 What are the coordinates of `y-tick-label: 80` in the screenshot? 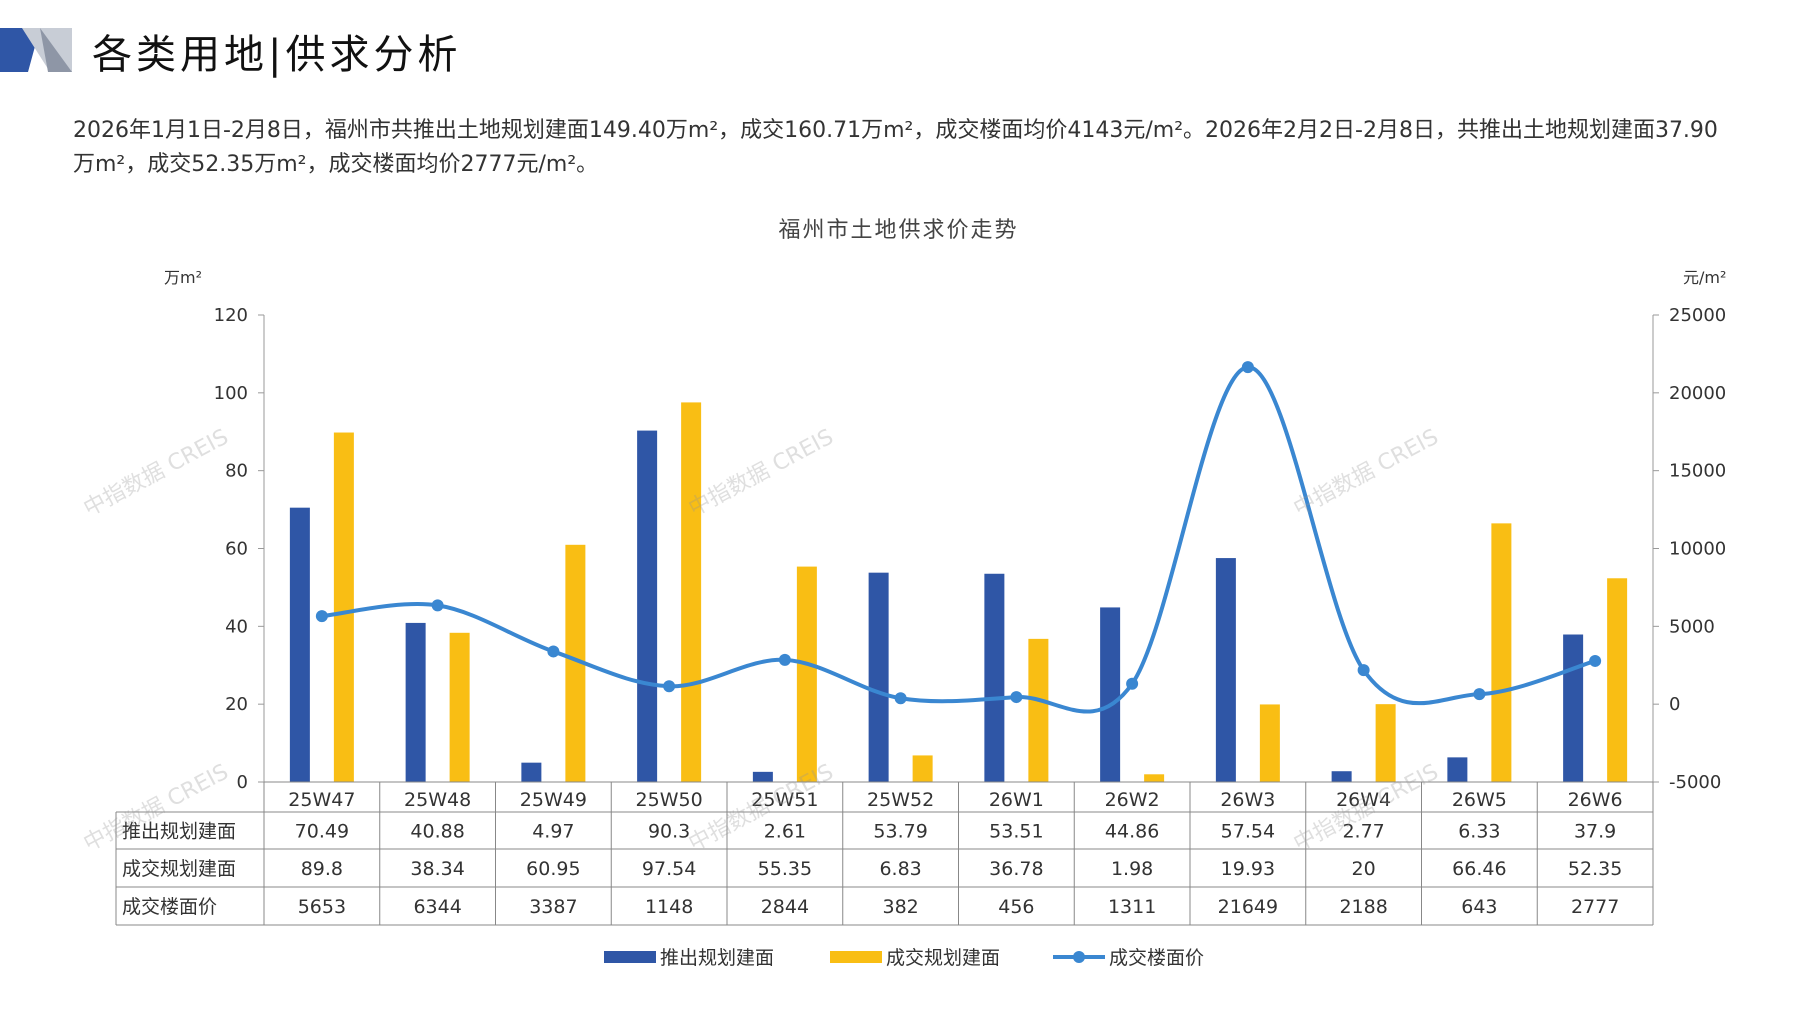 It's located at (236, 471).